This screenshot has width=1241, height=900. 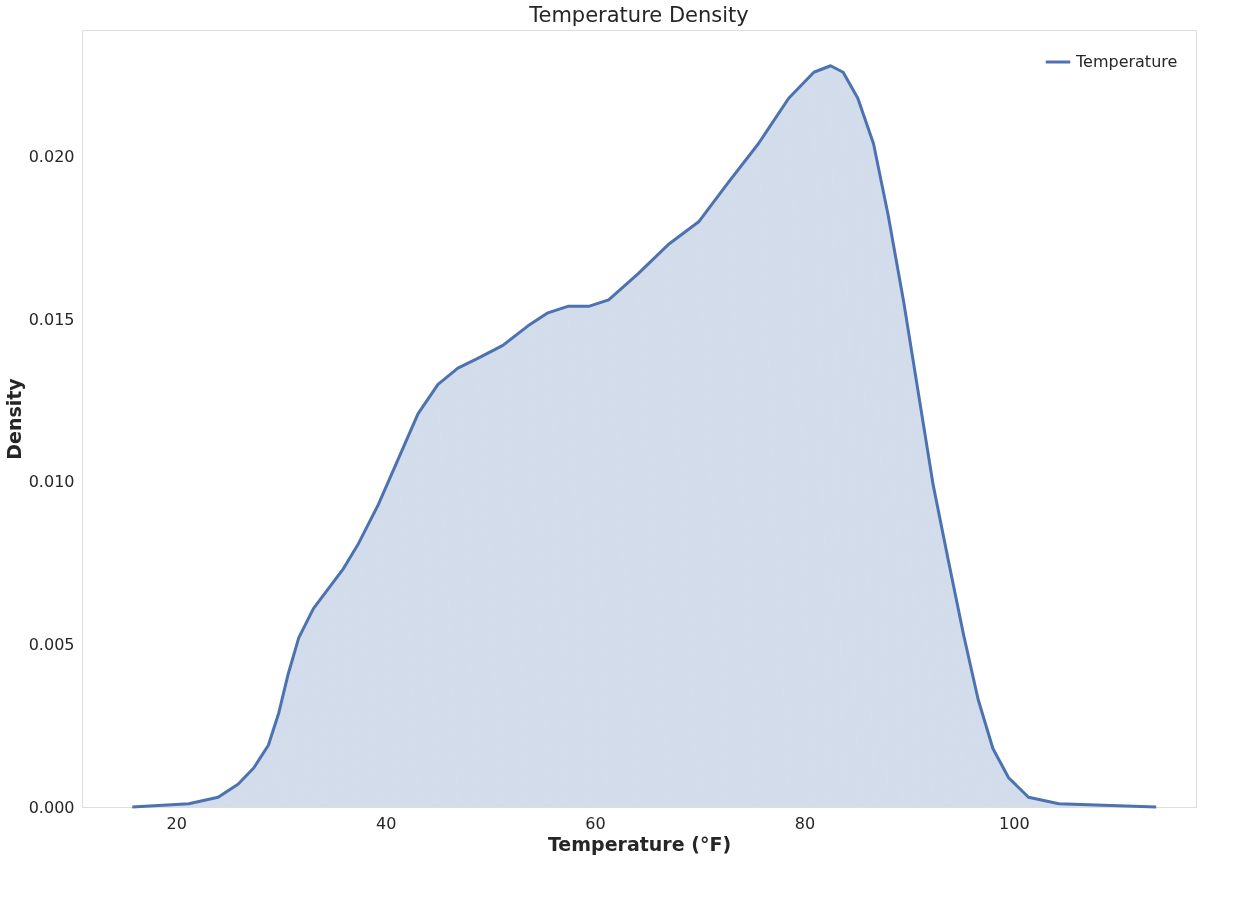 I want to click on x-tick-label: 80, so click(x=805, y=823).